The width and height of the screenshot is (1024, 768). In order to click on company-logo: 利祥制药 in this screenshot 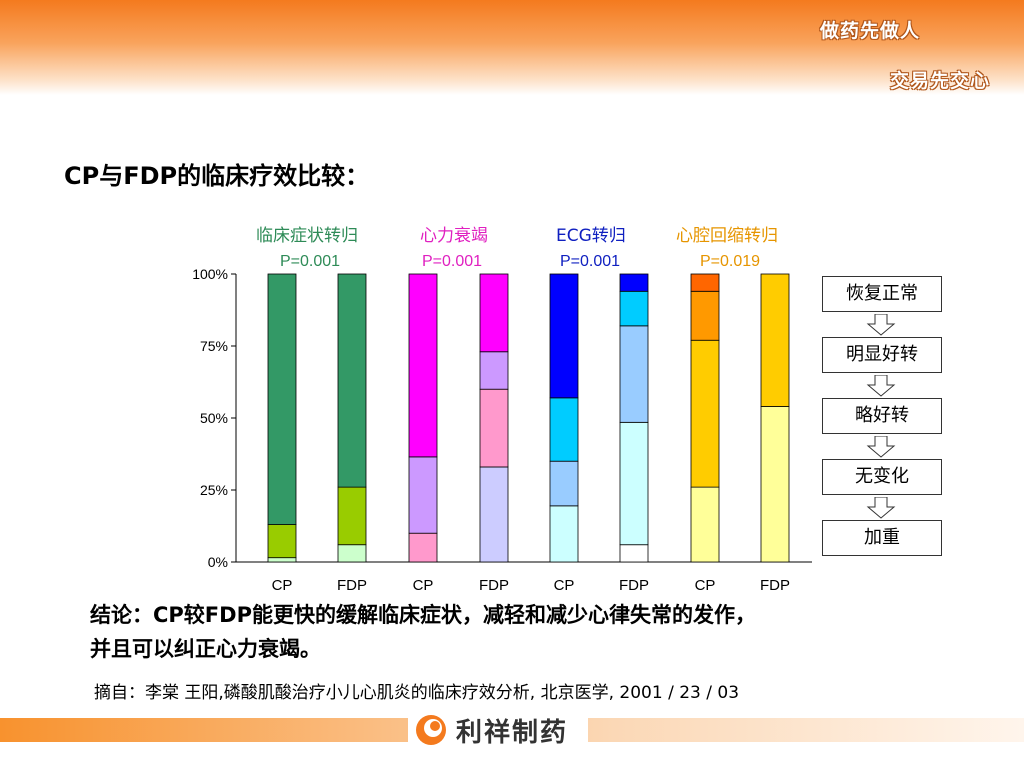, I will do `click(498, 730)`.